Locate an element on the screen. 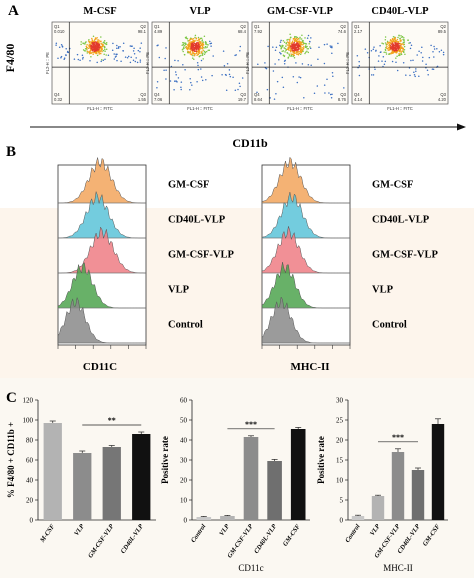 Image resolution: width=474 pixels, height=578 pixels. y-tick-label: 100 is located at coordinates (28, 421).